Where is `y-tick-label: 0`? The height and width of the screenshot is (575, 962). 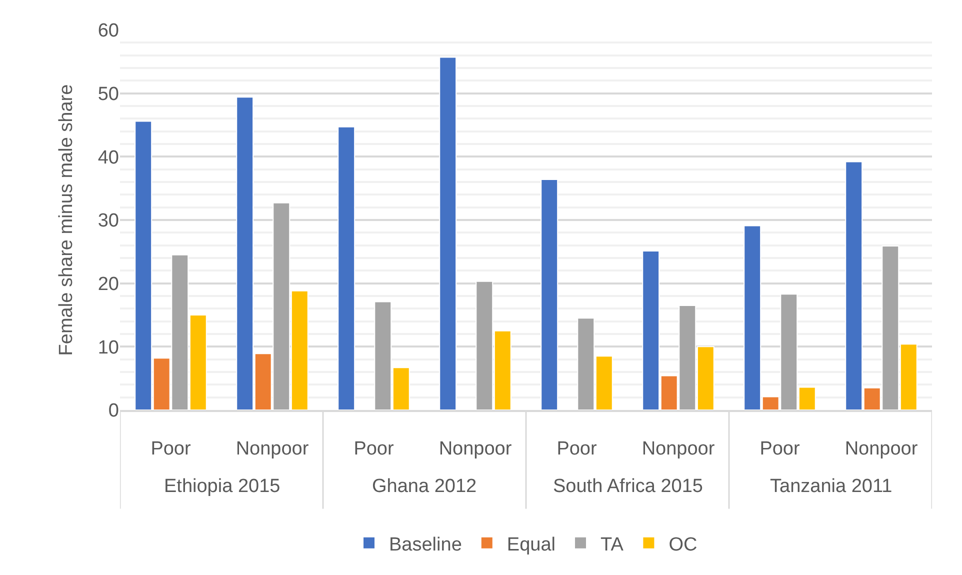 y-tick-label: 0 is located at coordinates (113, 411).